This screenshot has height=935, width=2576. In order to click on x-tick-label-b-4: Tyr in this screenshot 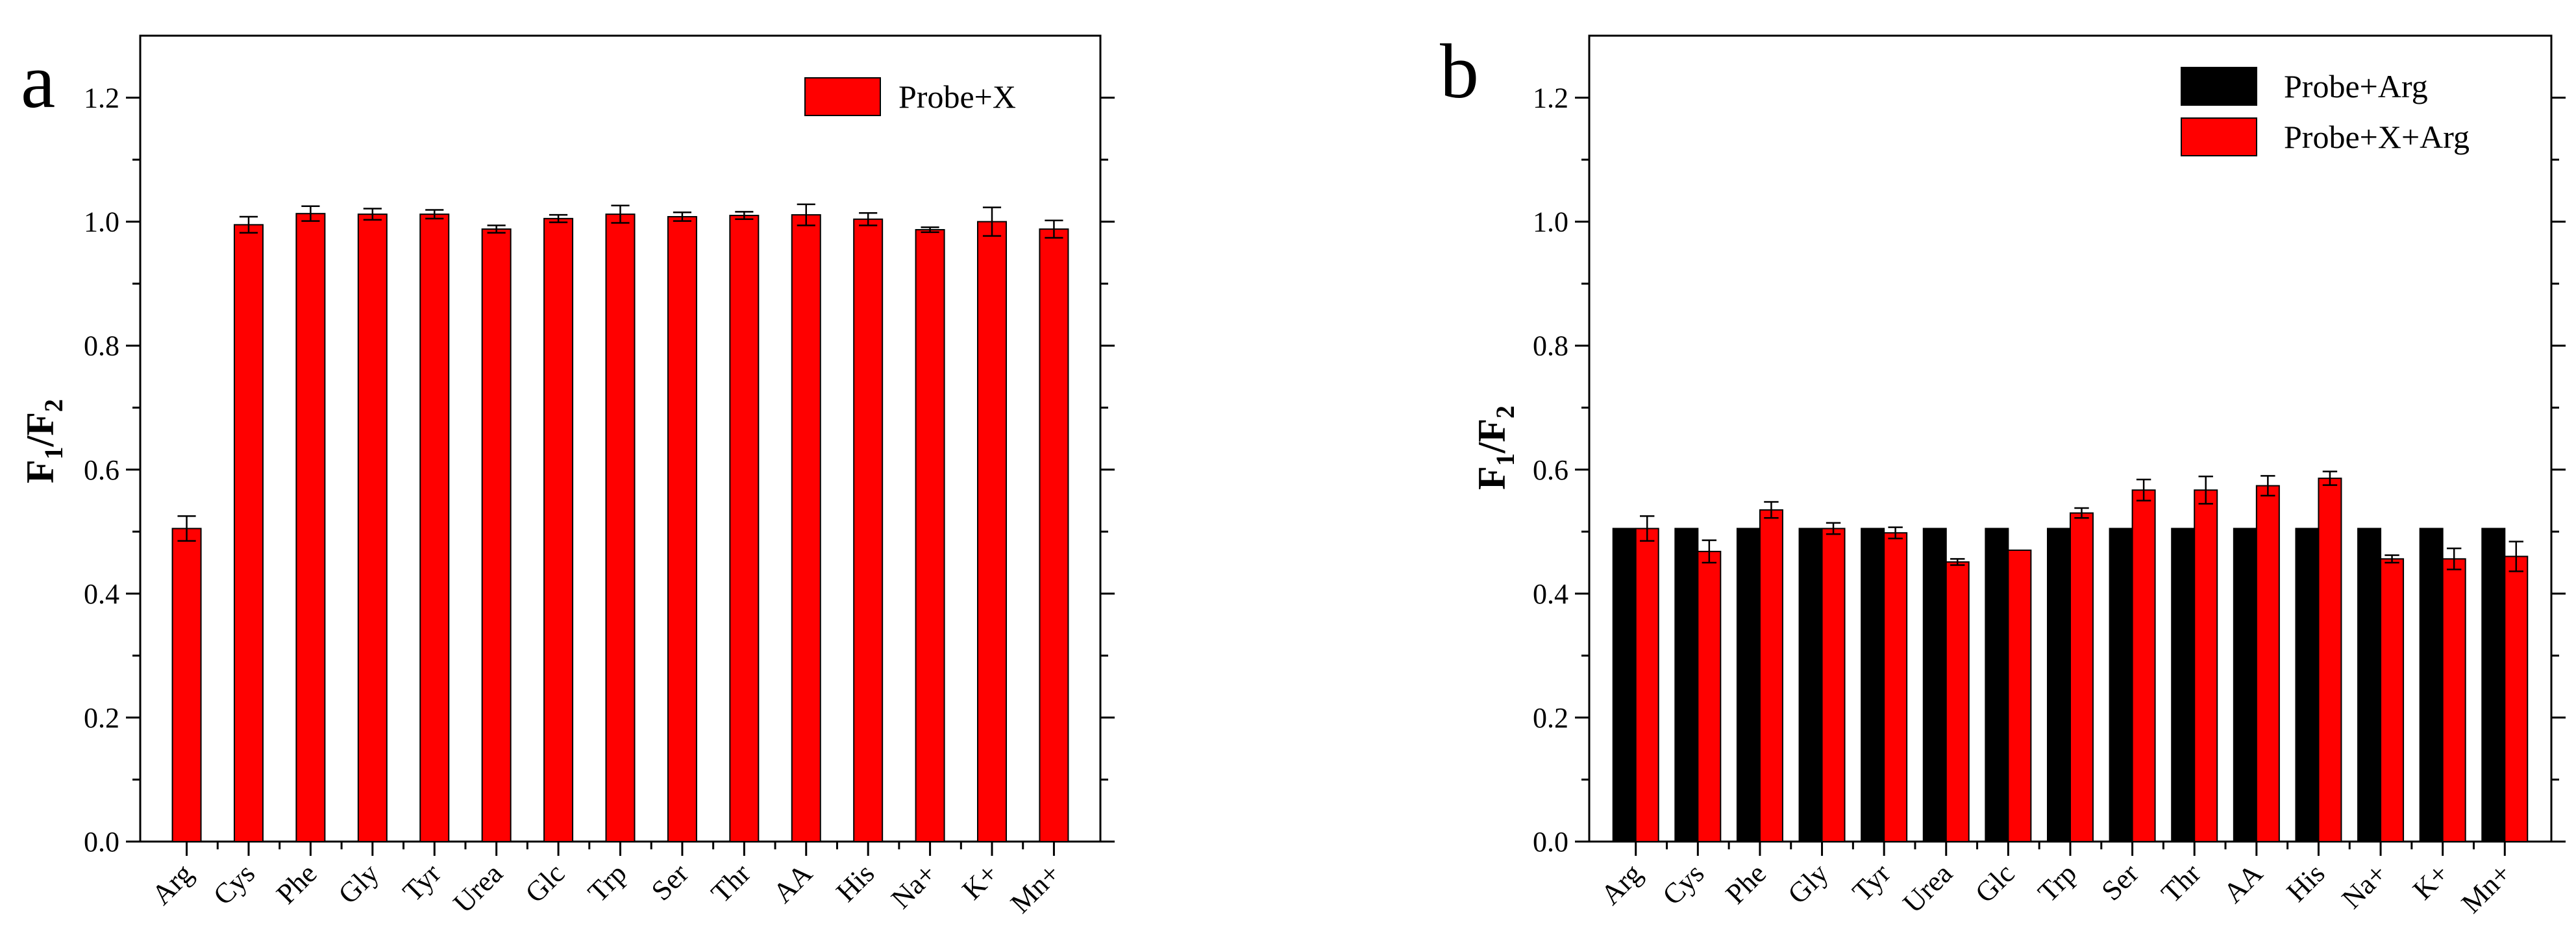, I will do `click(1871, 882)`.